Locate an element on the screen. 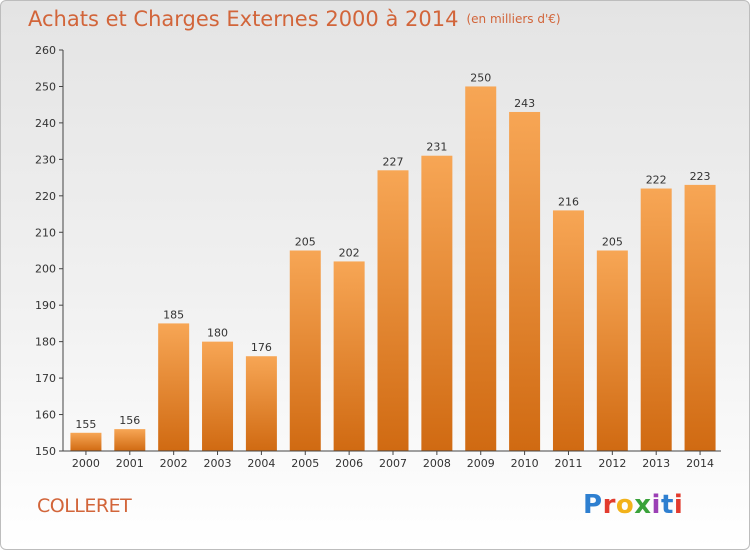 This screenshot has height=550, width=750. proxiti-logo: Proxiti is located at coordinates (633, 505).